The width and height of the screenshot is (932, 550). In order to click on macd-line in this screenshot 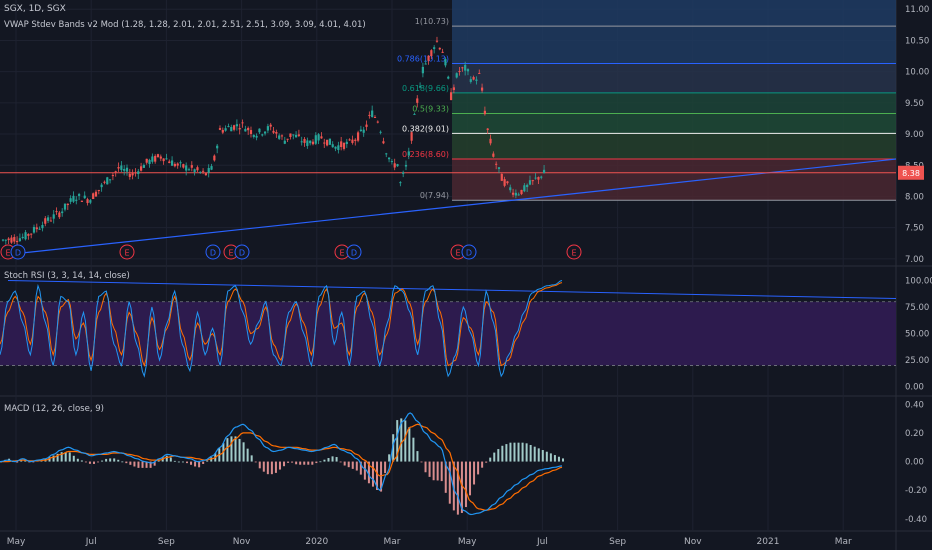, I will do `click(281, 464)`.